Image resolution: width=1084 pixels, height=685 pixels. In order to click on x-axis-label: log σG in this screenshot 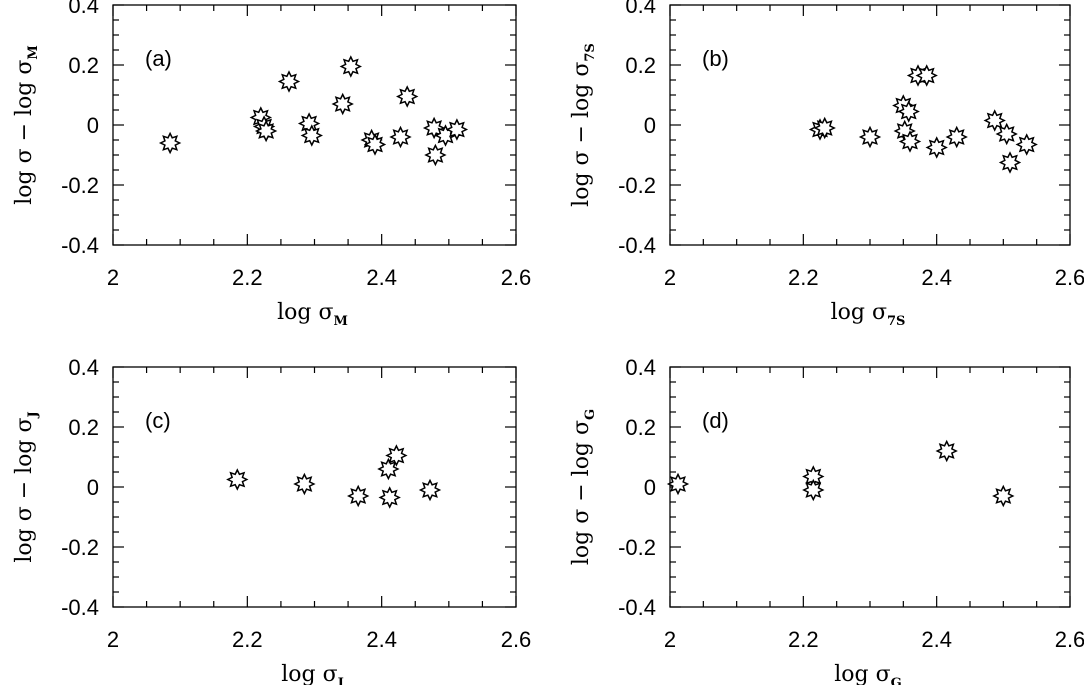, I will do `click(867, 673)`.